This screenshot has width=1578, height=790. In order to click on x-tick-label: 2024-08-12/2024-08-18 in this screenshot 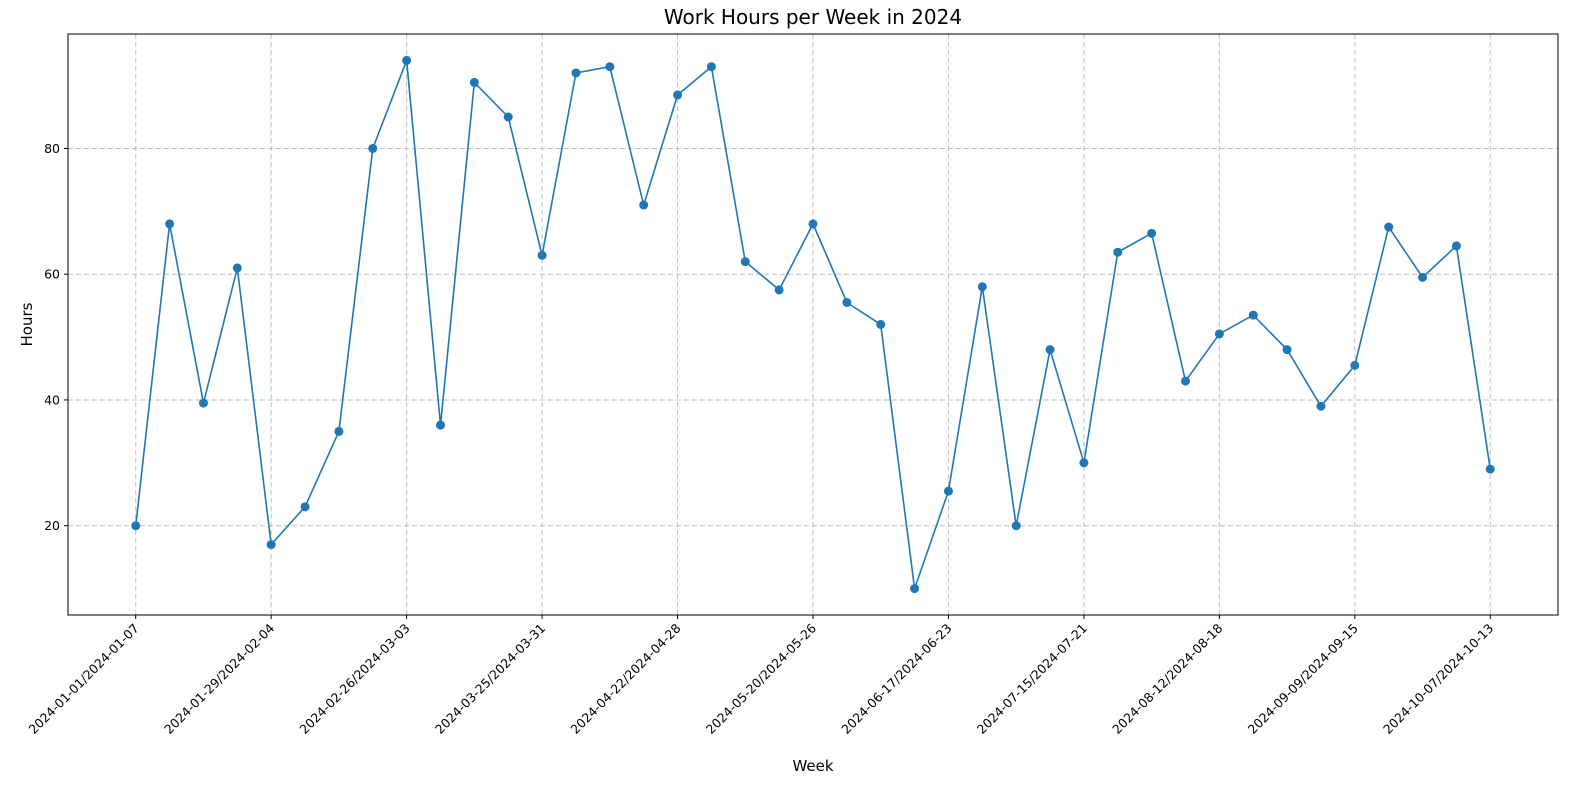, I will do `click(1167, 678)`.